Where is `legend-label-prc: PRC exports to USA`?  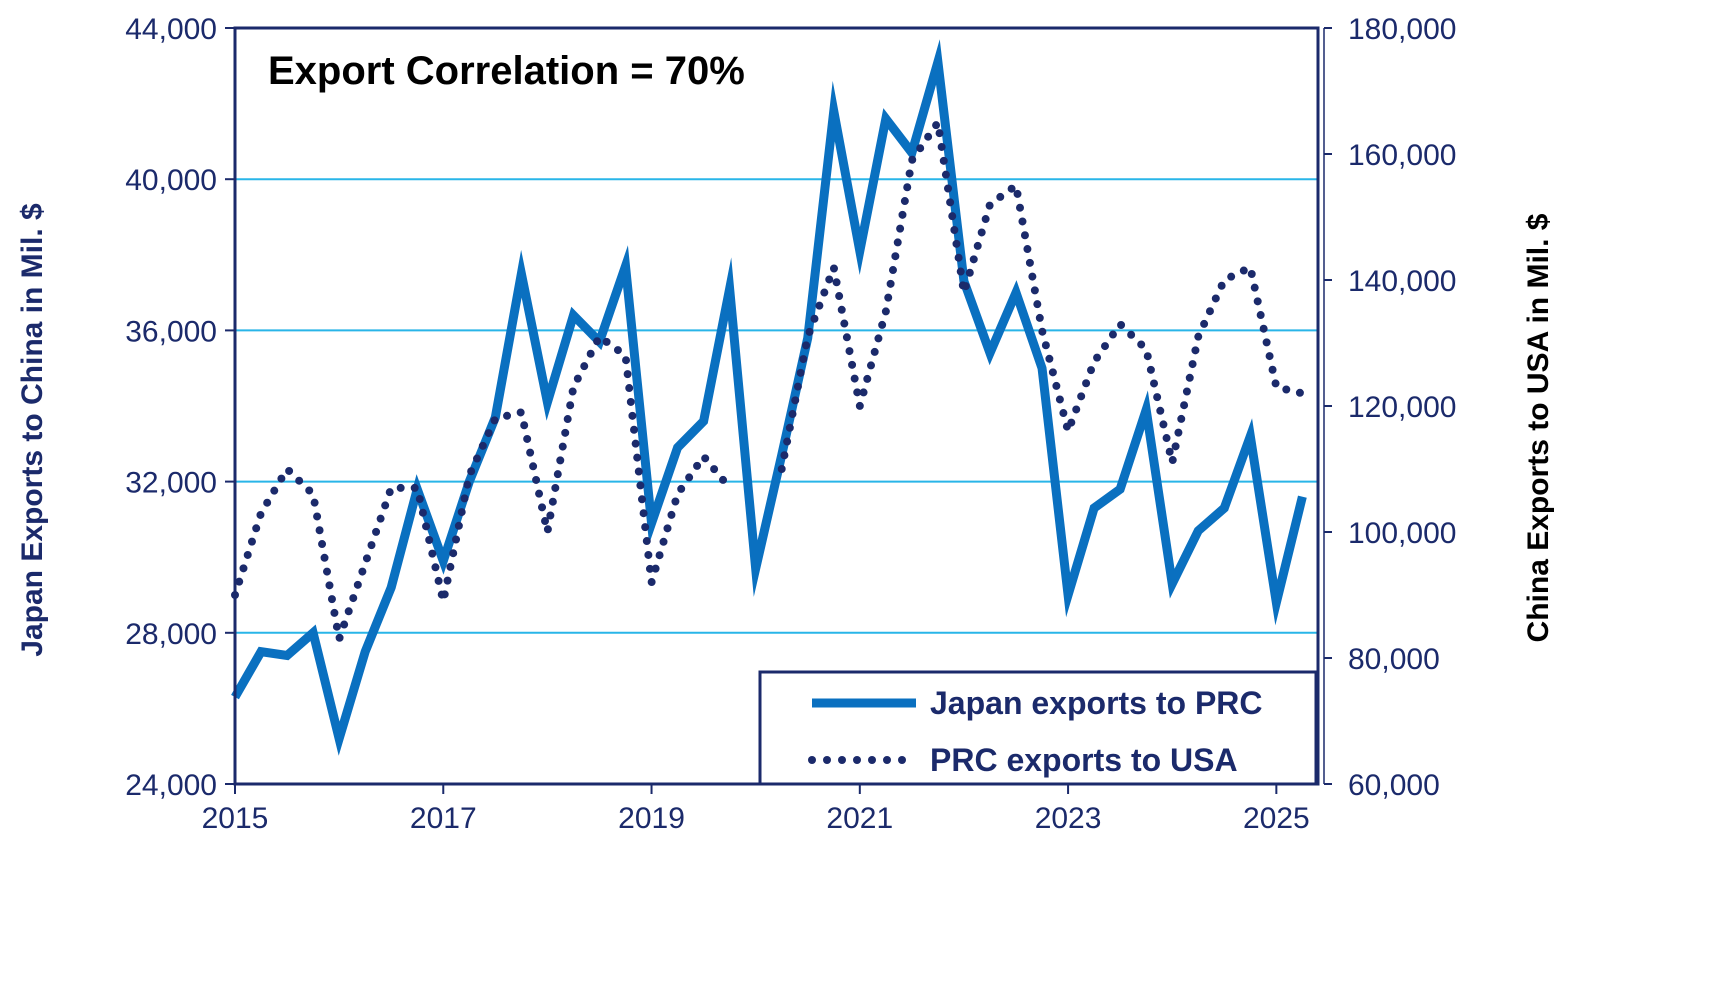 legend-label-prc: PRC exports to USA is located at coordinates (1084, 760).